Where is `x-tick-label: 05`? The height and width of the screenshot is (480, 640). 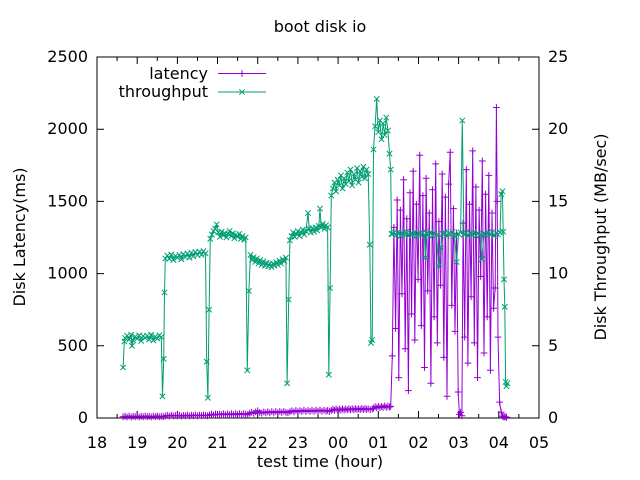
x-tick-label: 05 is located at coordinates (539, 442).